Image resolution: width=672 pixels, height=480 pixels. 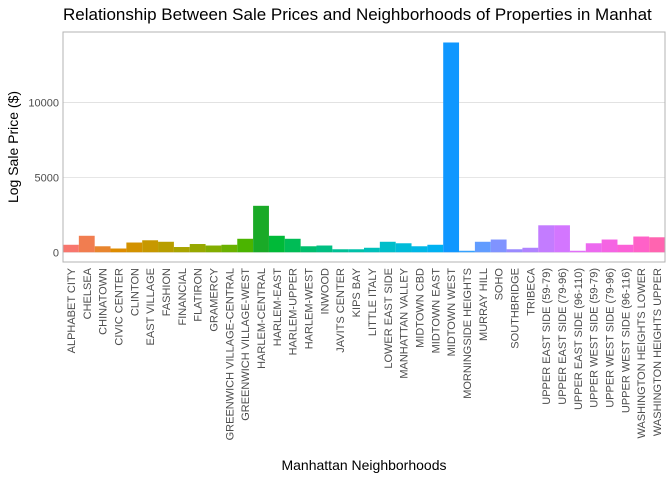 I want to click on x-tick-label: UPPER WEST SIDE (79-96), so click(x=611, y=338).